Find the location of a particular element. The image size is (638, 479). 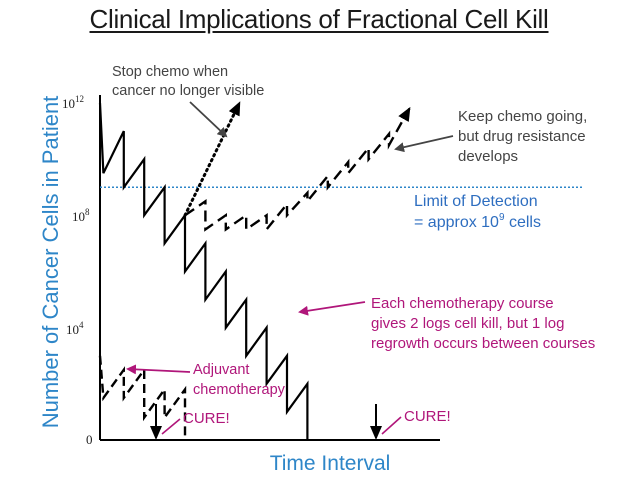

cure-left-pointer is located at coordinates (171, 426).